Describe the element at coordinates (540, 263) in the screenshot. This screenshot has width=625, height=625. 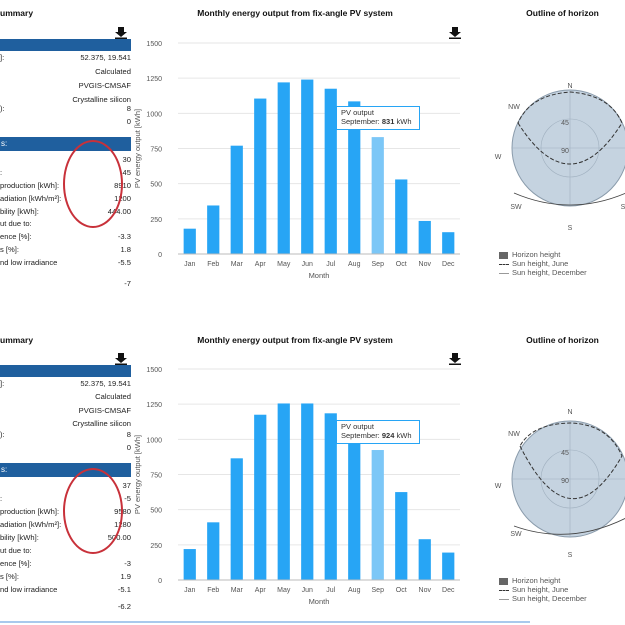
I see `legend-label: Sun height, June` at that location.